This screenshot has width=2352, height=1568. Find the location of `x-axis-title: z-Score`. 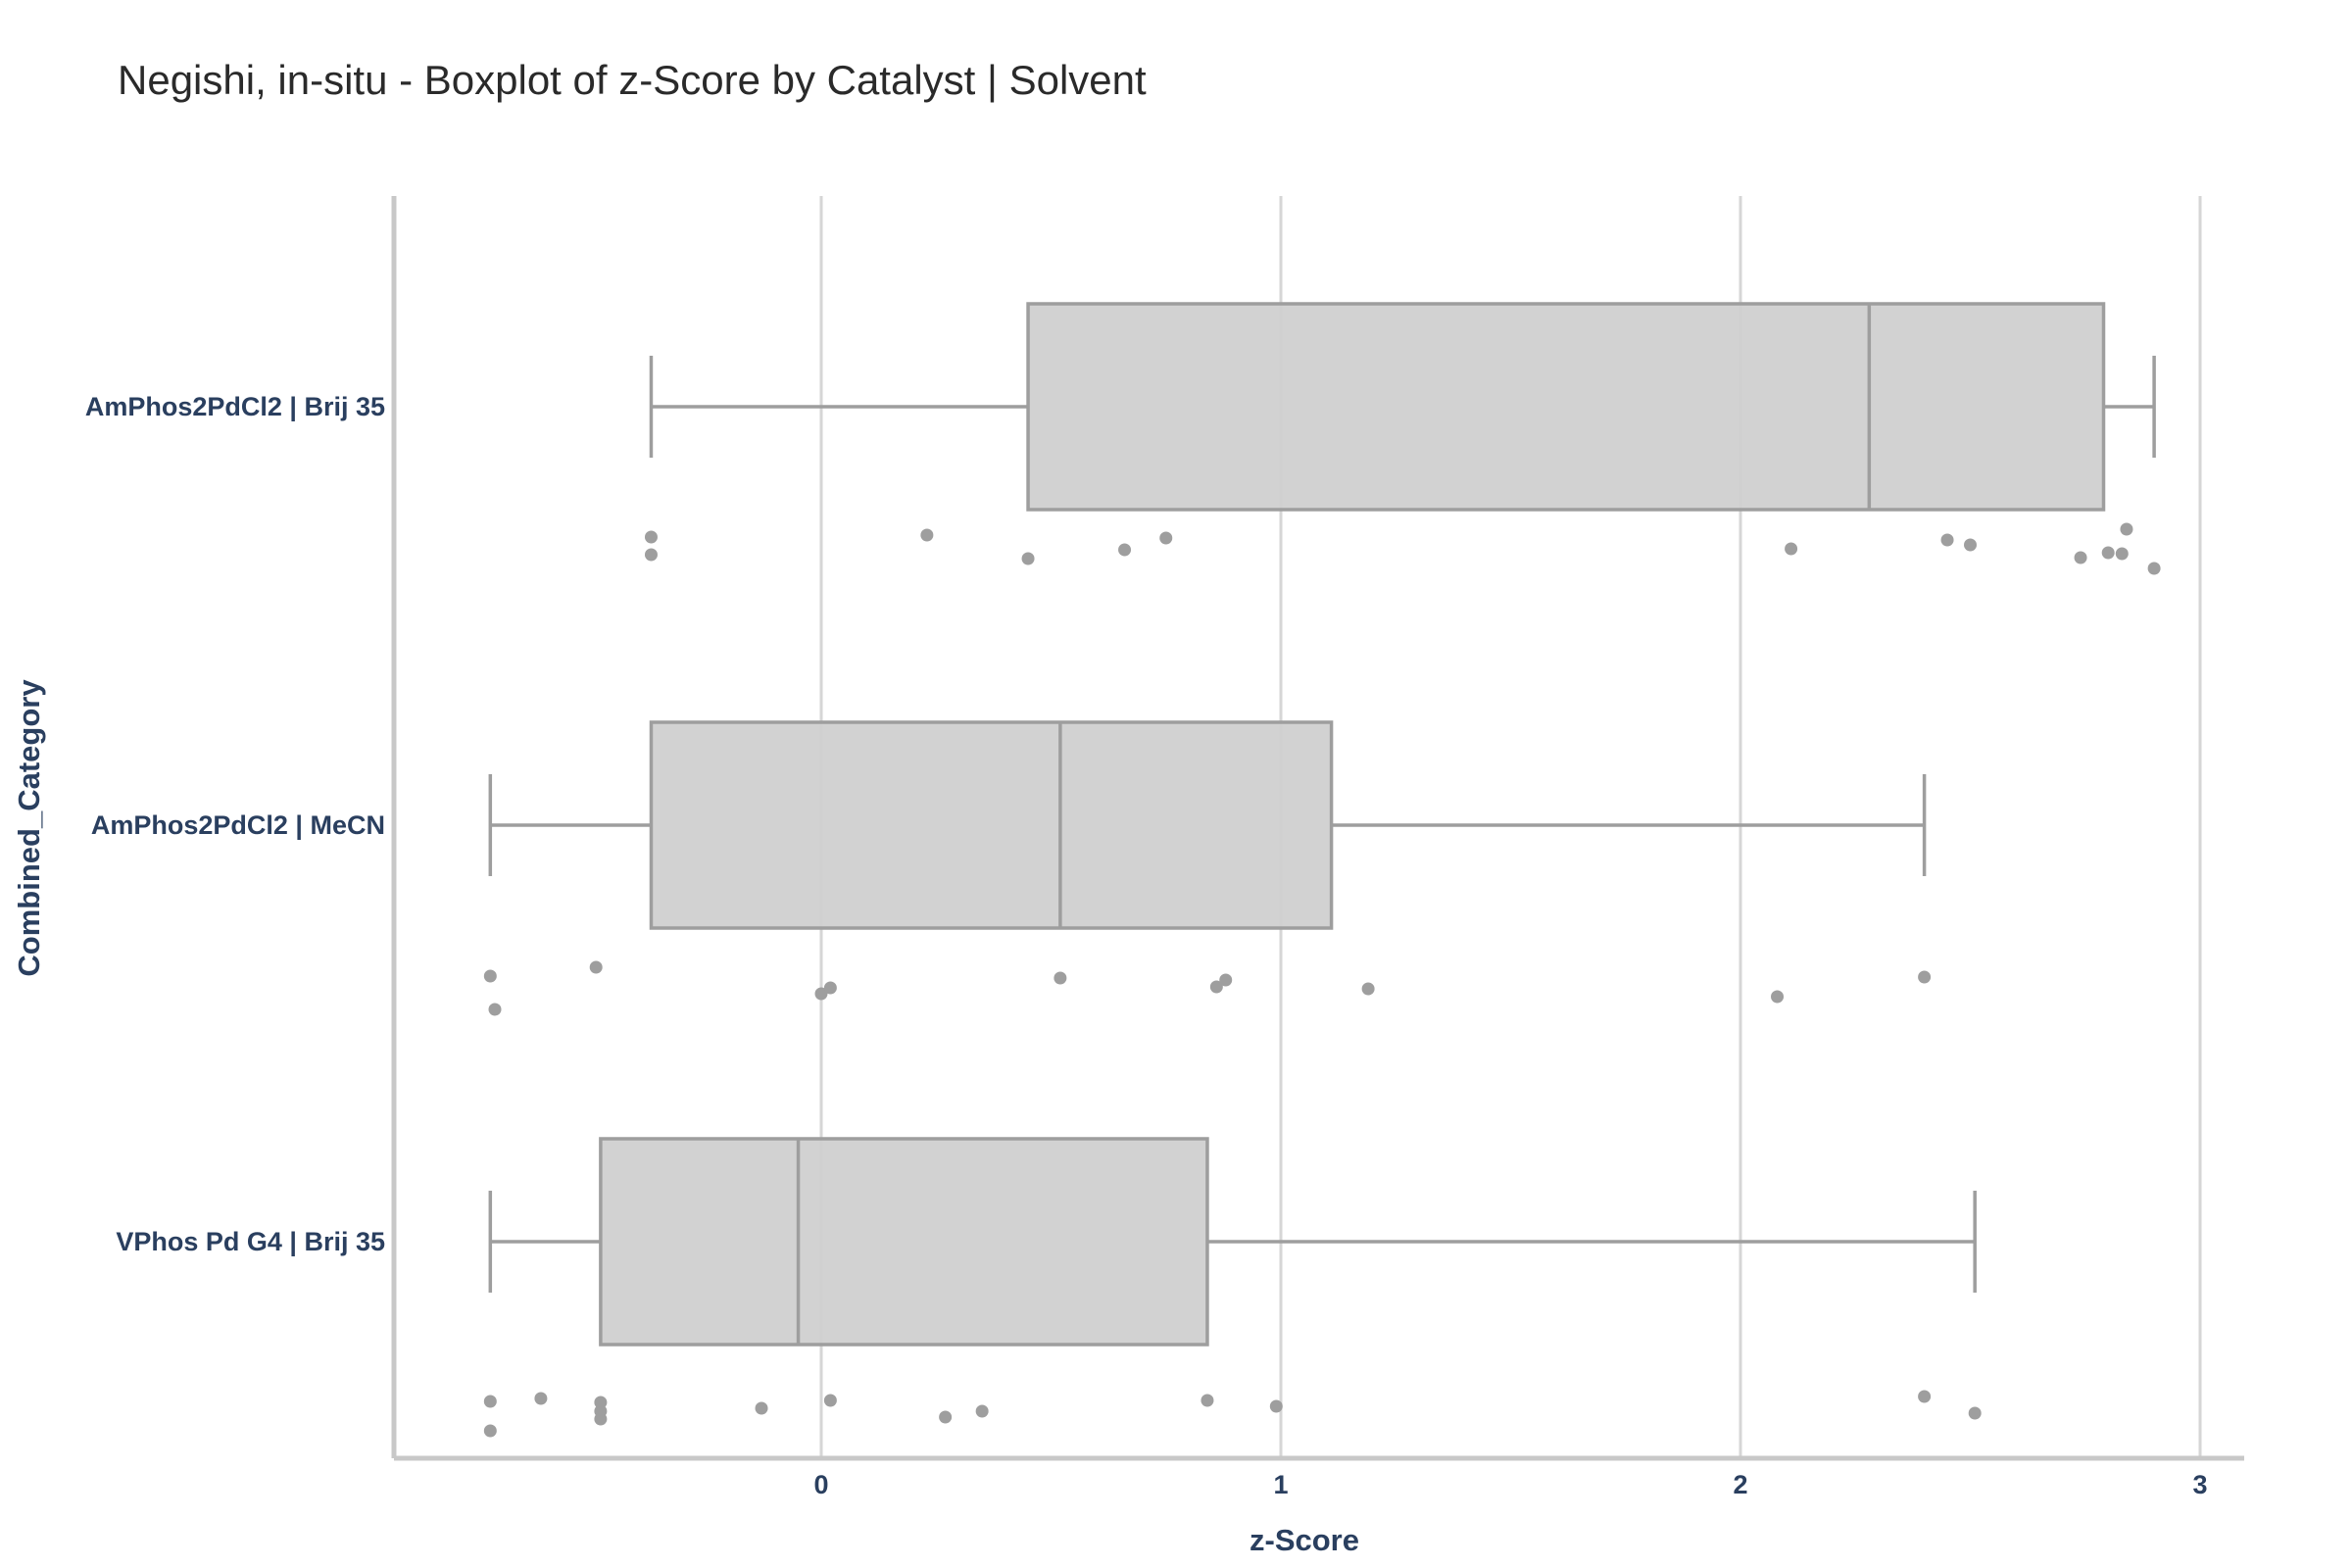

x-axis-title: z-Score is located at coordinates (1304, 1540).